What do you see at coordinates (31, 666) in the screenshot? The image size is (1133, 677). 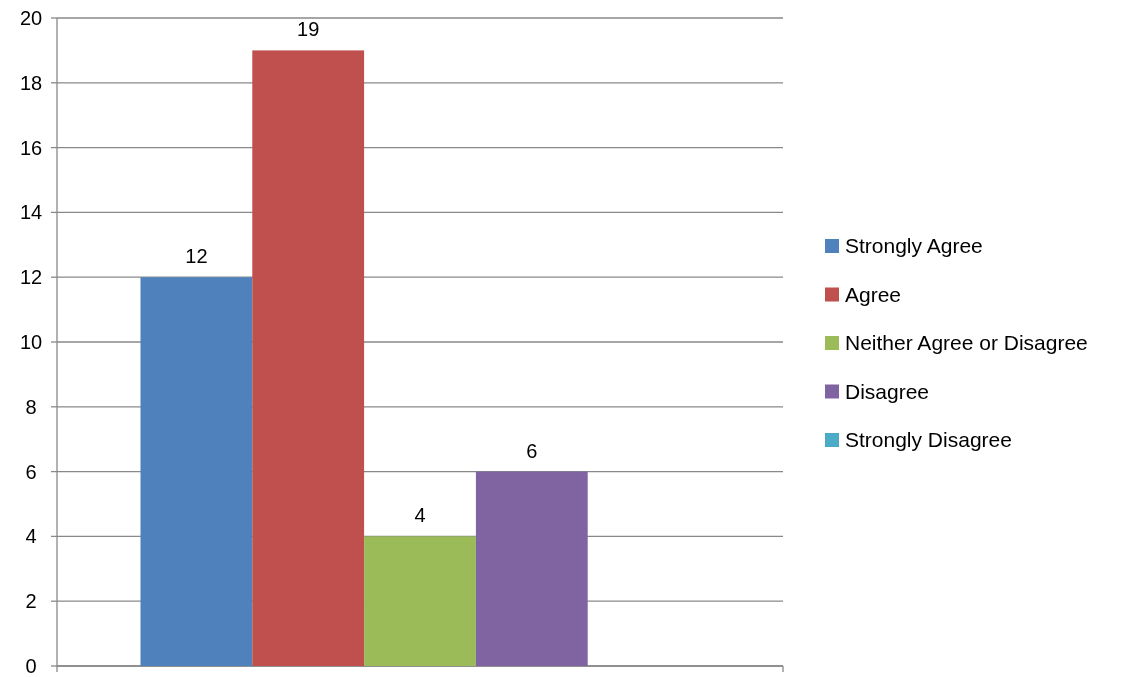 I see `y-tick-label: 0` at bounding box center [31, 666].